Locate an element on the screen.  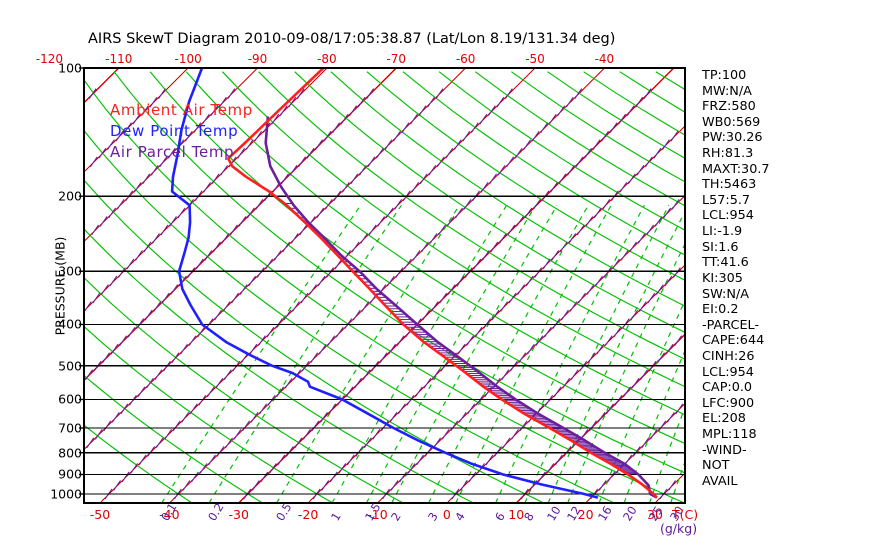
pressure-tick: 600 is located at coordinates (70, 399).